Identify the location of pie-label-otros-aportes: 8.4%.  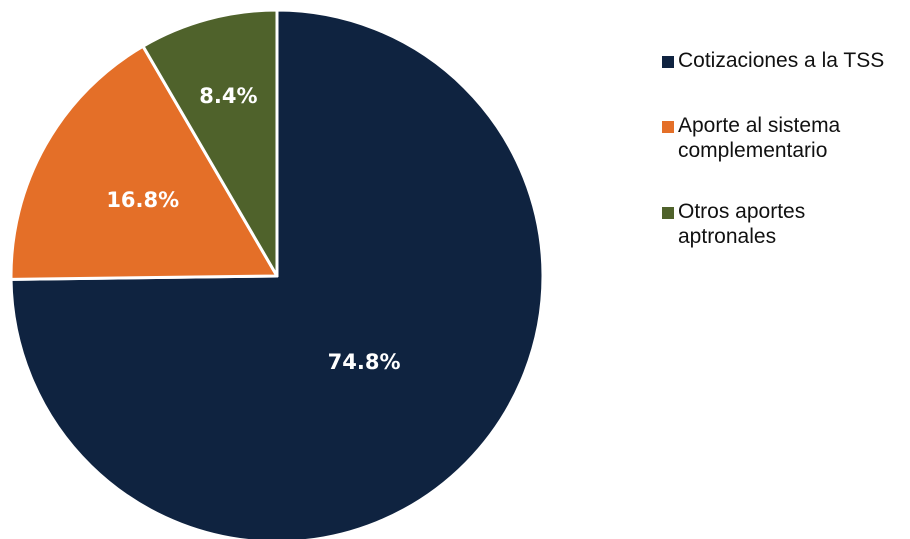
(228, 96).